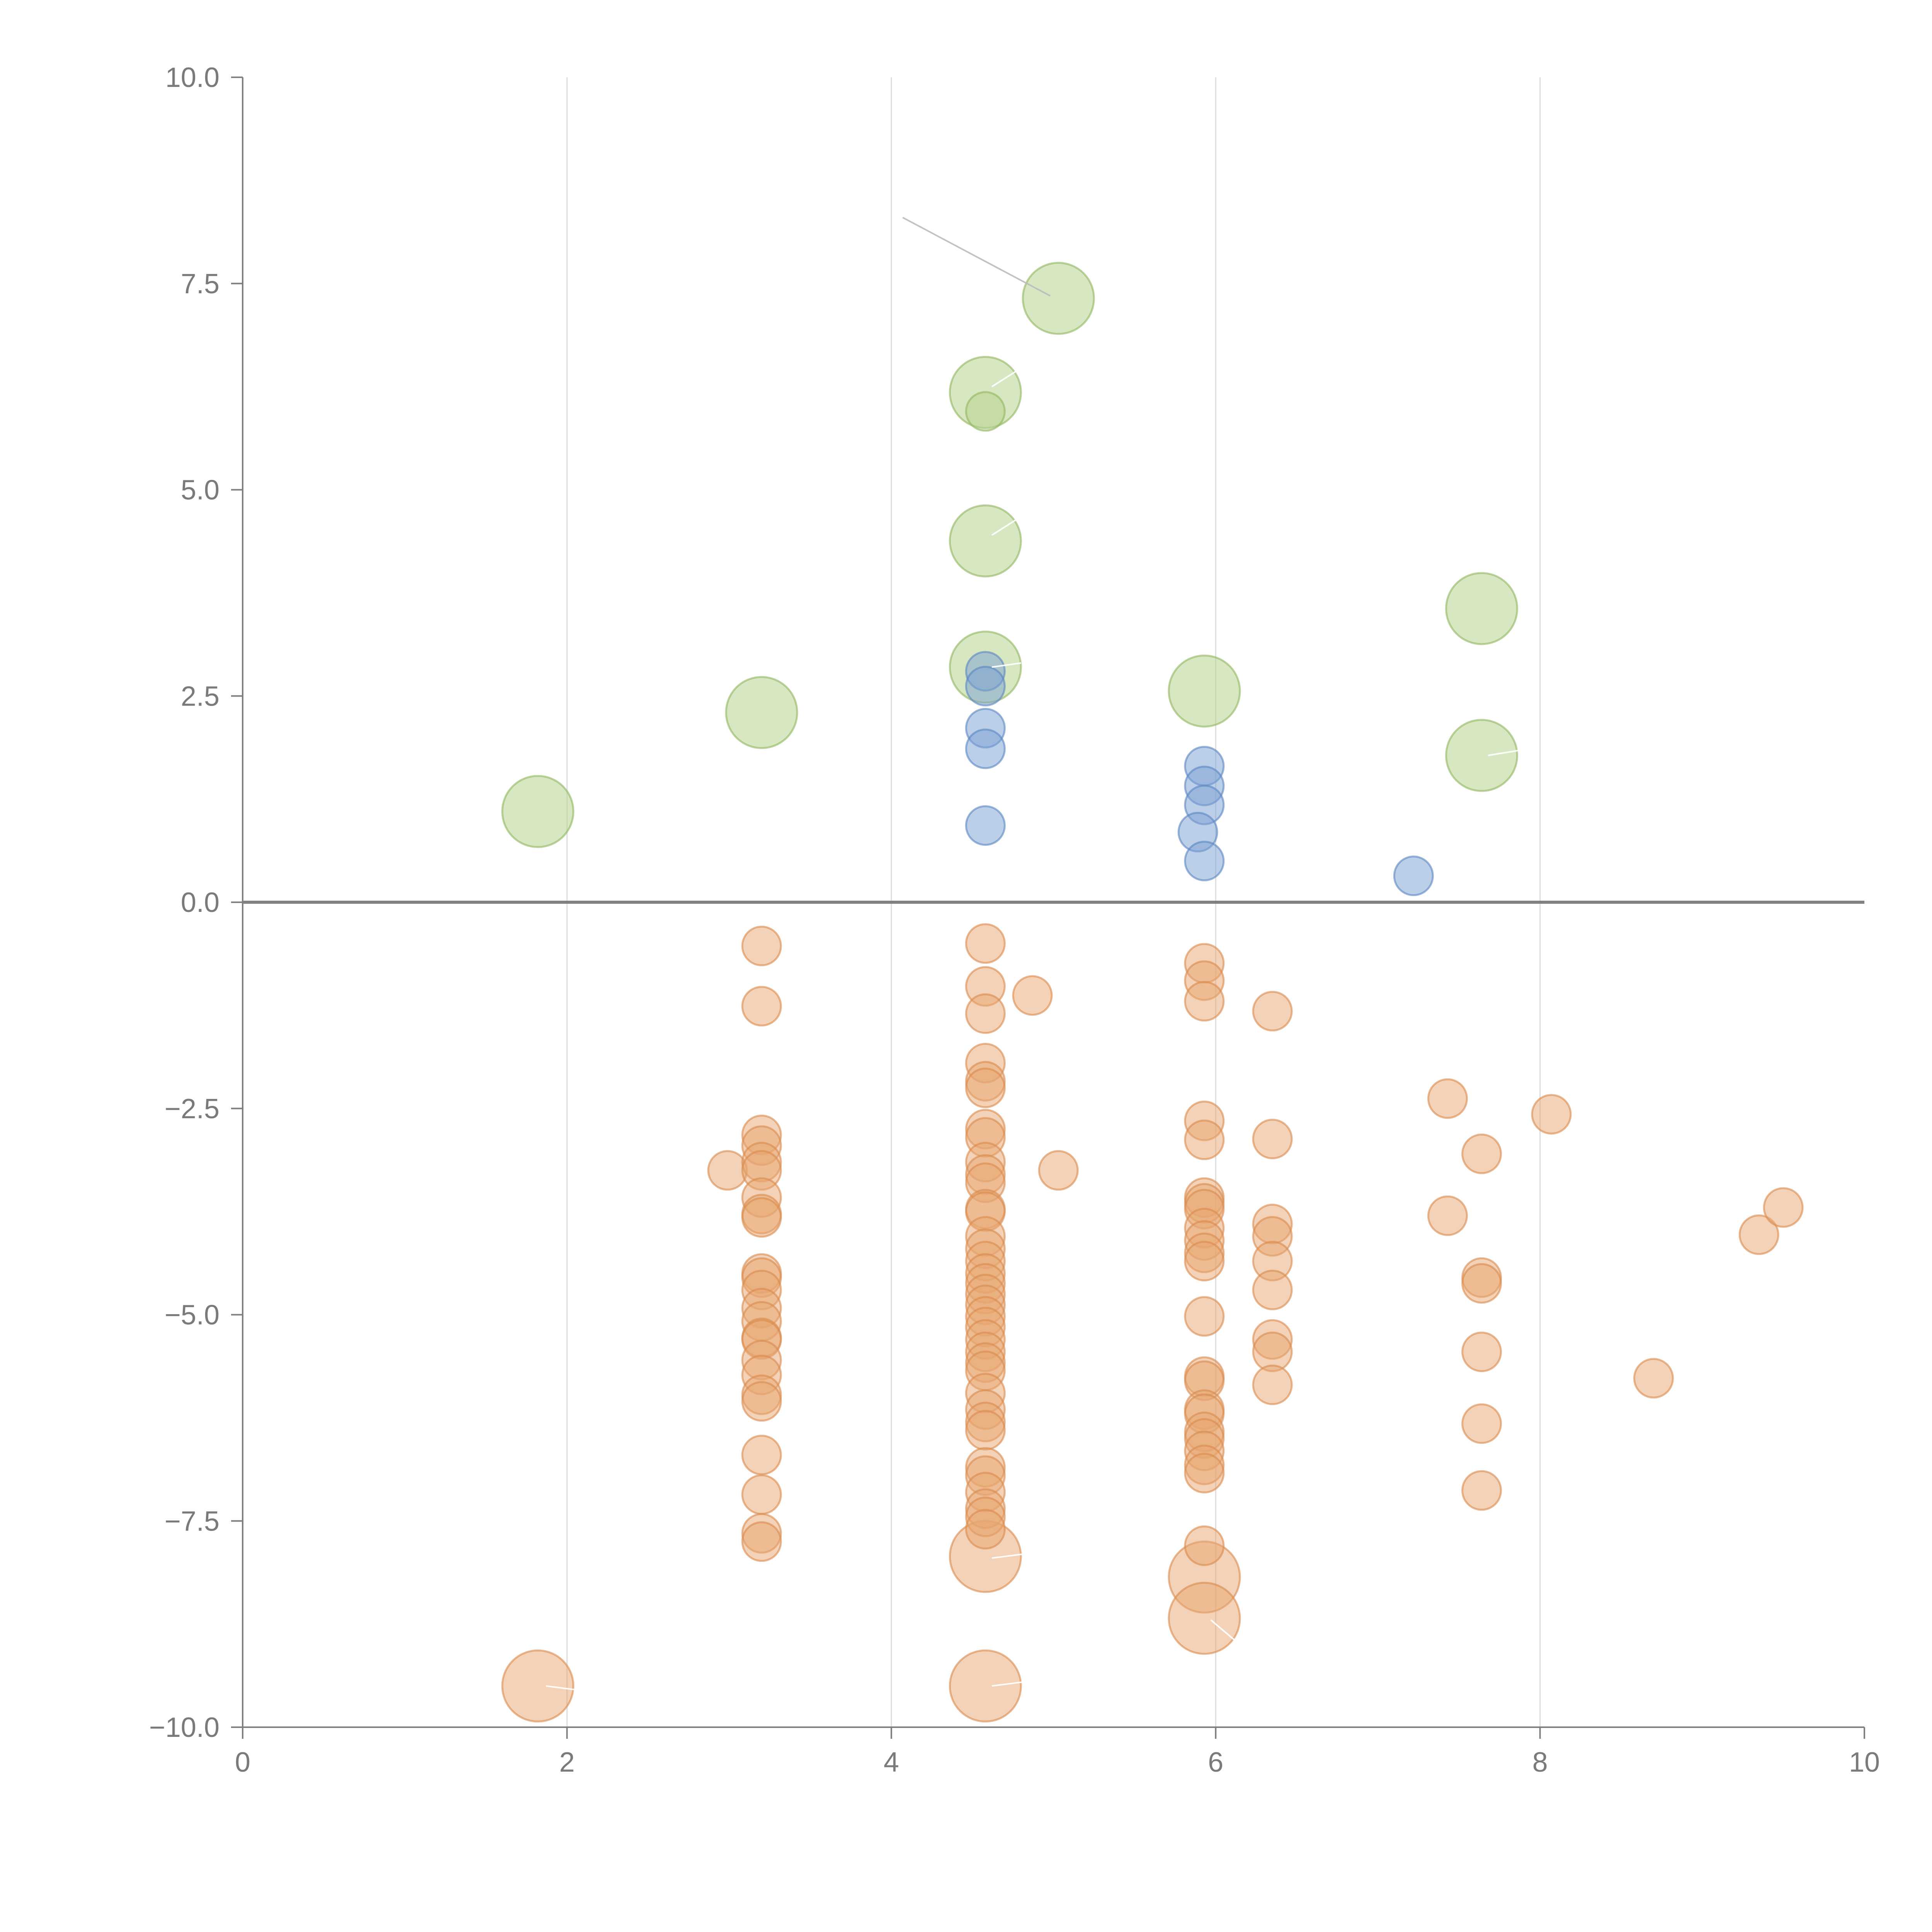  I want to click on y-tick-label: 2.5, so click(200, 696).